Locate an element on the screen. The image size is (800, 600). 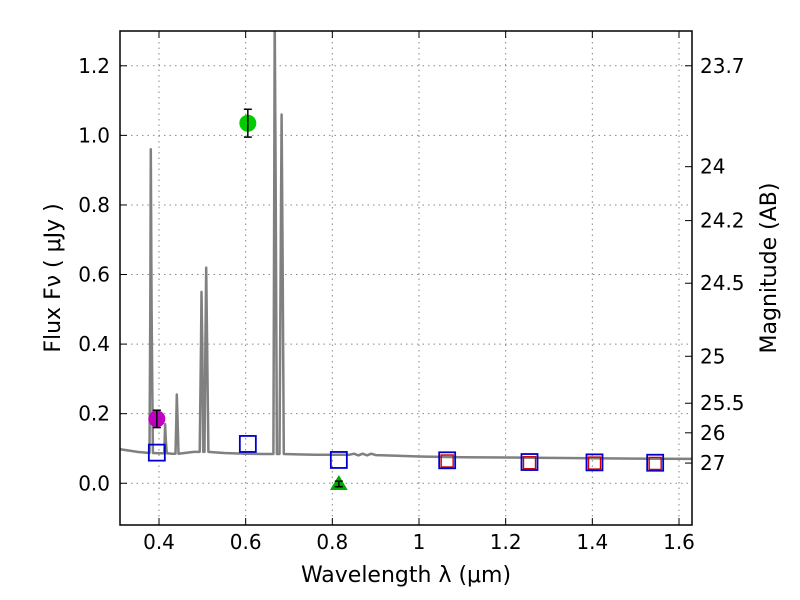
x-tick-label: 1.2 is located at coordinates (506, 542).